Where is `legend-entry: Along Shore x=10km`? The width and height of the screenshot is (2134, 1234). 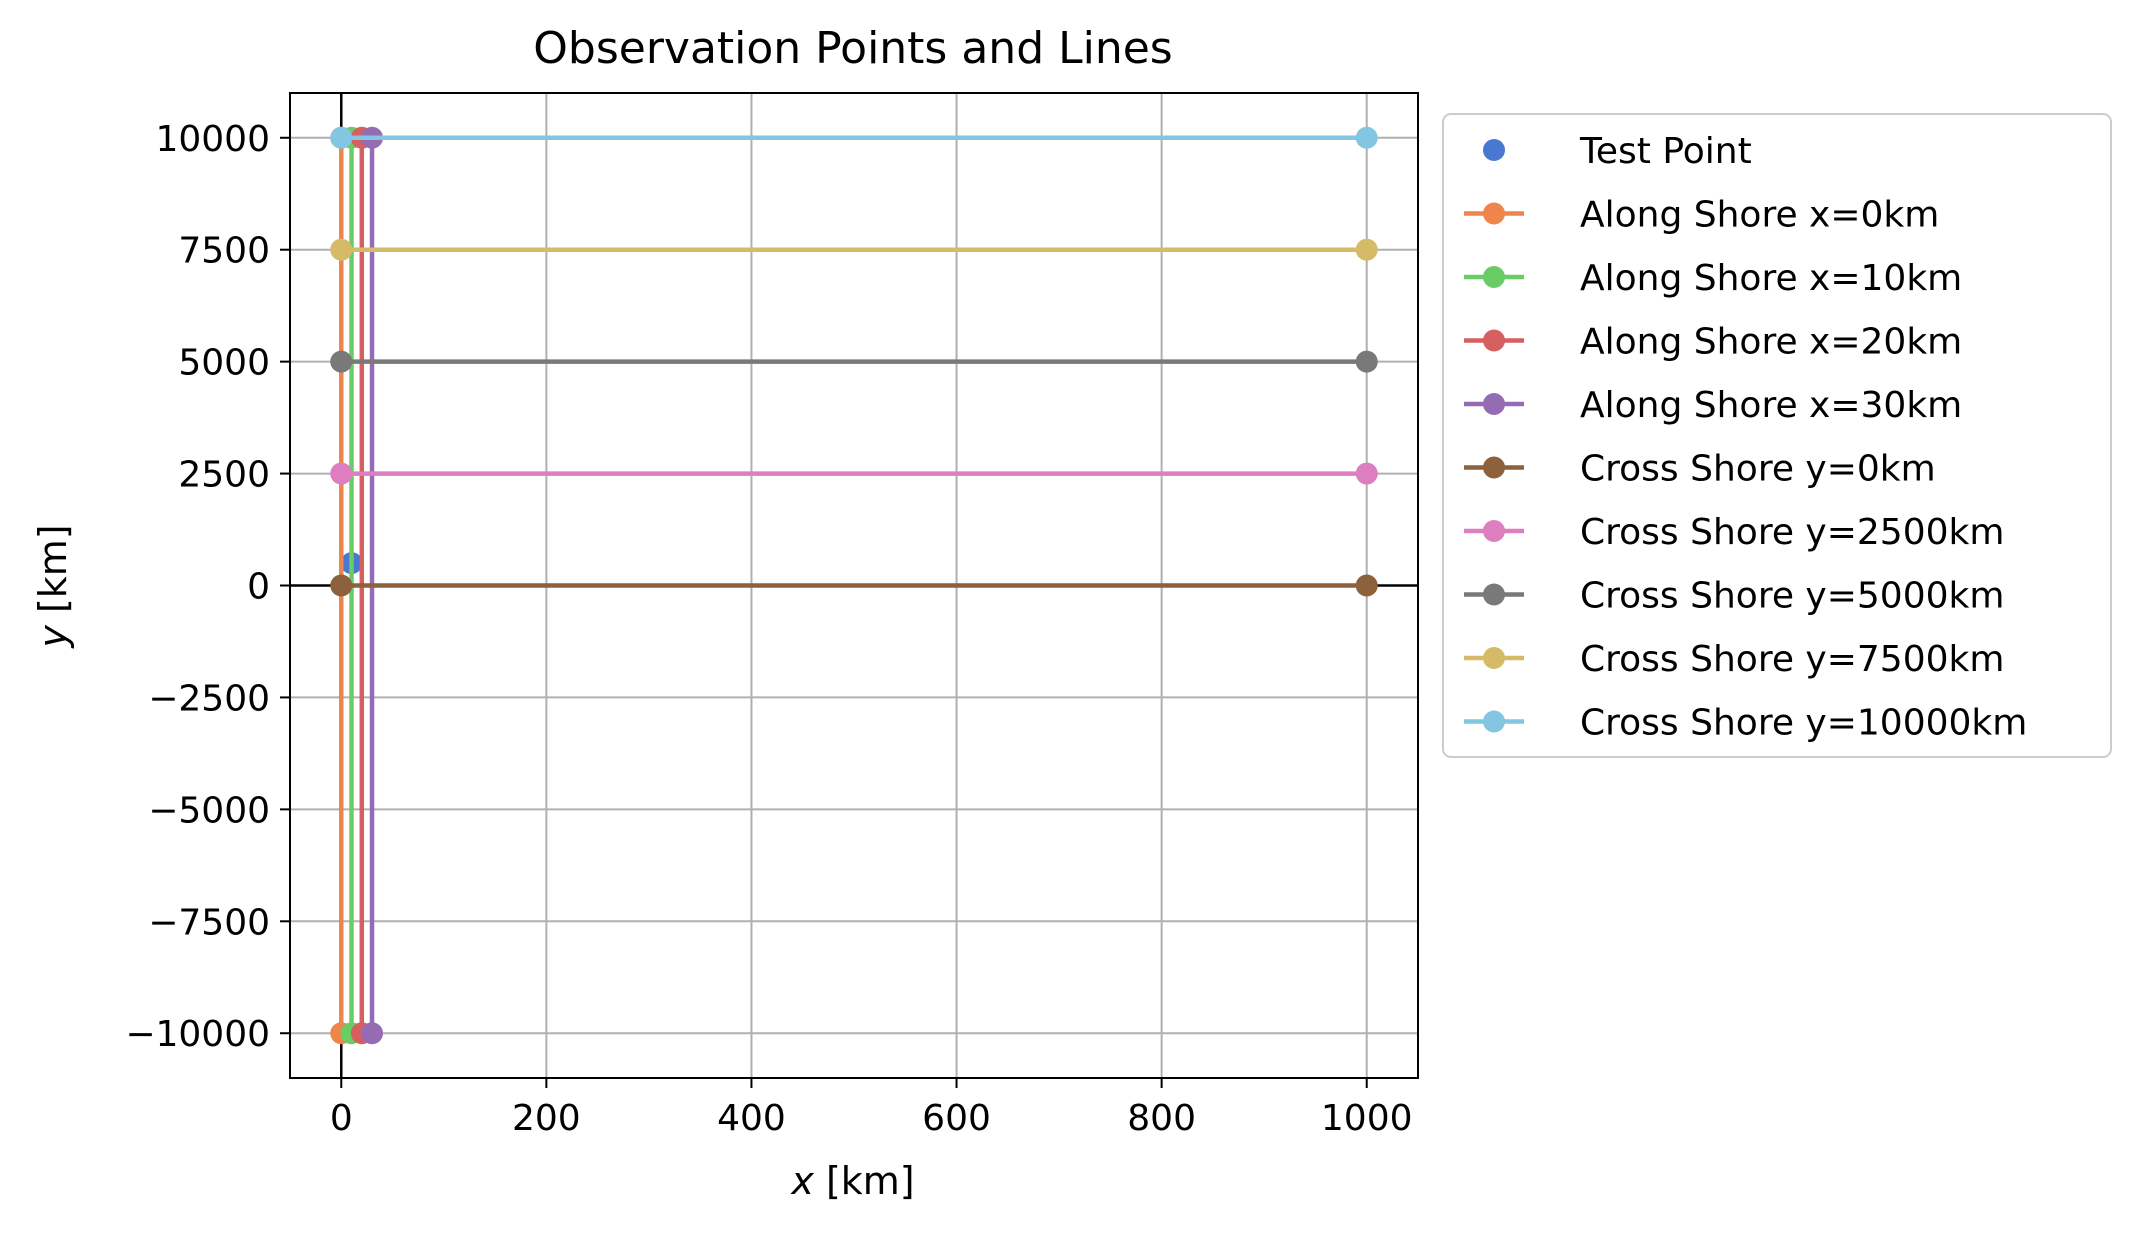
legend-entry: Along Shore x=10km is located at coordinates (1713, 278).